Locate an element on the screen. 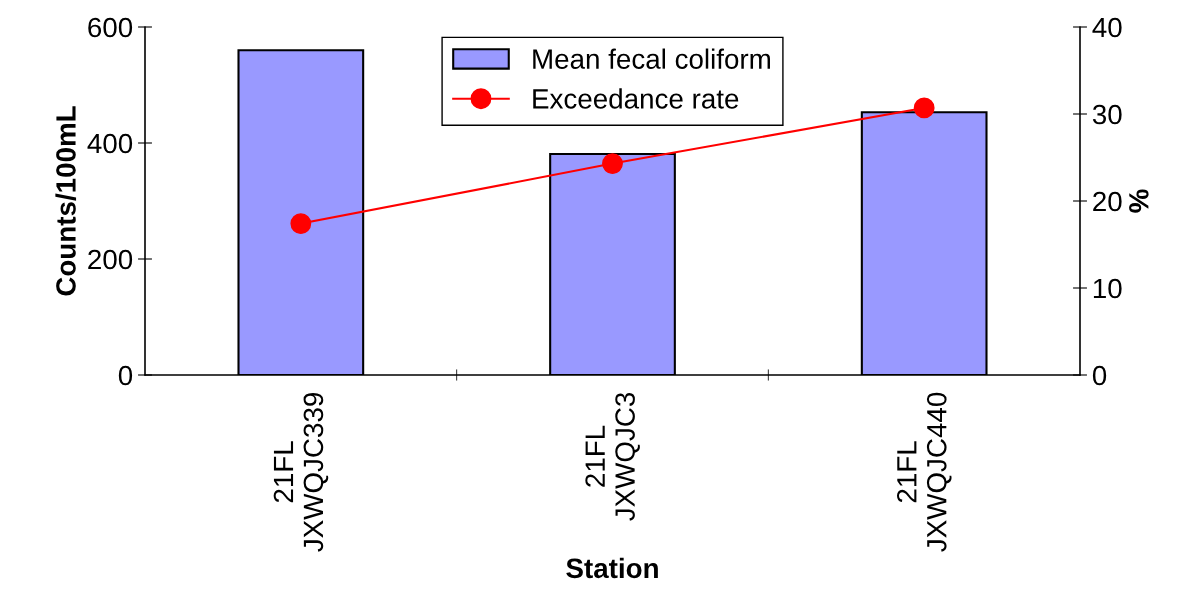 This screenshot has height=600, width=1196. x-tick-label: 21FL JXWQJC339 is located at coordinates (301, 472).